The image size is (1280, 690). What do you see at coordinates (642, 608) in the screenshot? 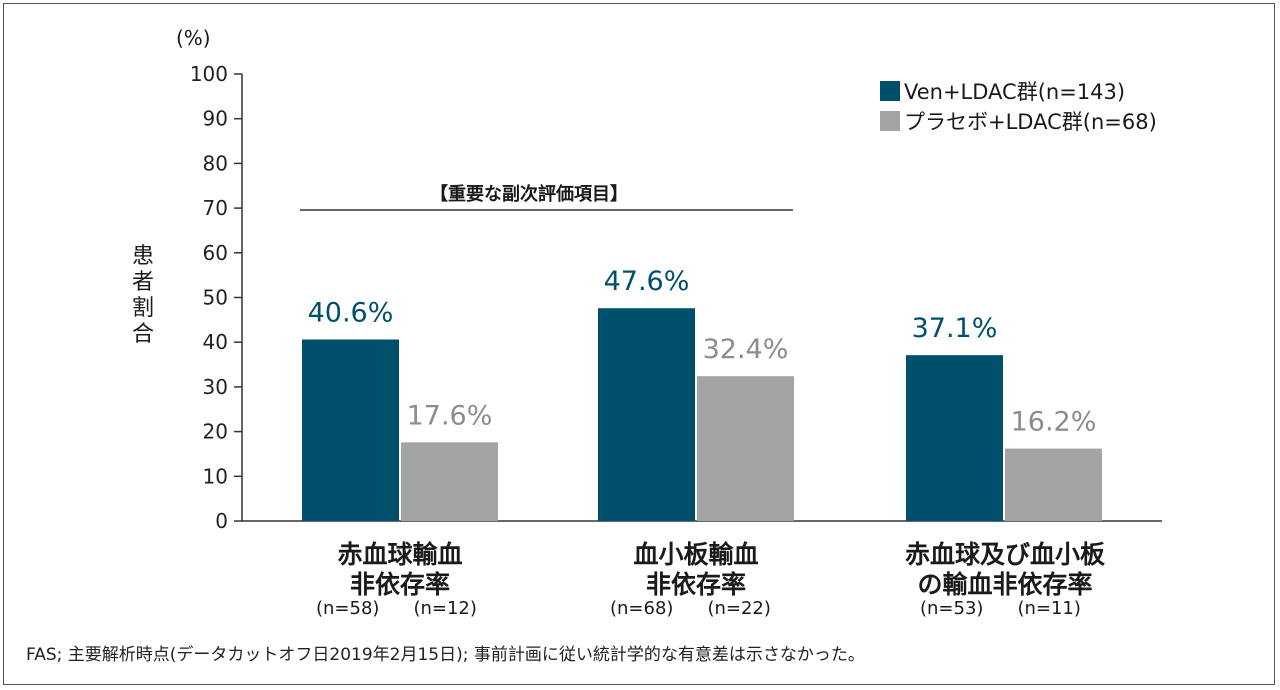
I see `n-label-platelet-ven: (n=68)` at bounding box center [642, 608].